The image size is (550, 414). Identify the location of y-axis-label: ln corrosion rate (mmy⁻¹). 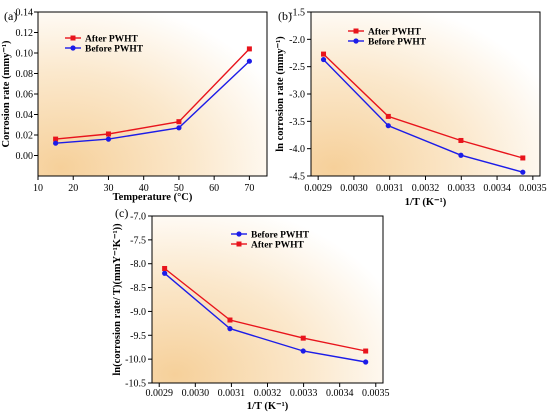
(280, 94).